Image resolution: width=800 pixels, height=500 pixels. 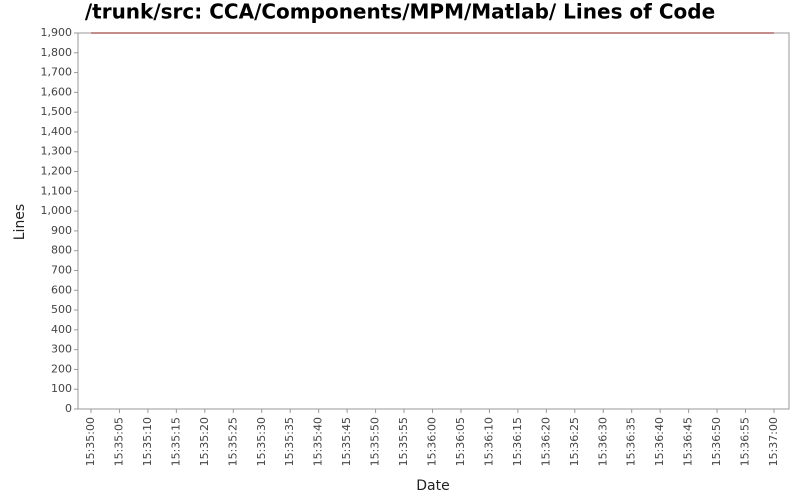 I want to click on y-axis-label: Lines, so click(x=20, y=222).